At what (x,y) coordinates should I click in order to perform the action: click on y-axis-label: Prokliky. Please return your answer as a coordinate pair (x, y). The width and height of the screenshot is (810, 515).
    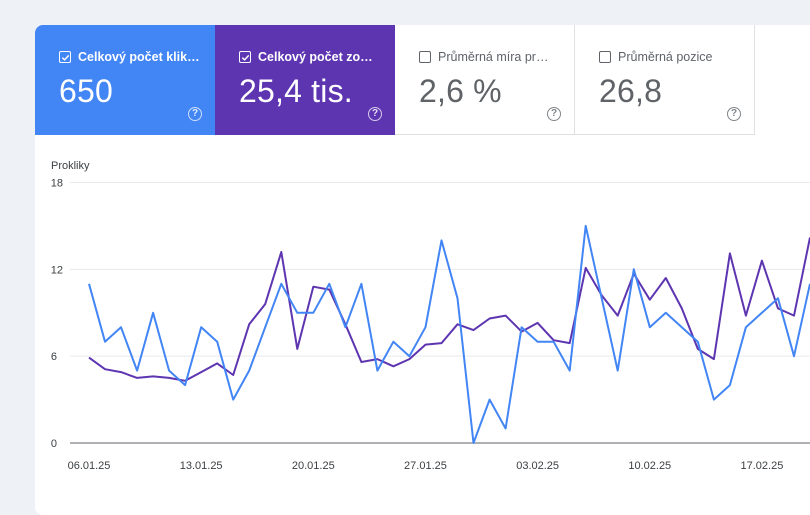
    Looking at the image, I should click on (70, 166).